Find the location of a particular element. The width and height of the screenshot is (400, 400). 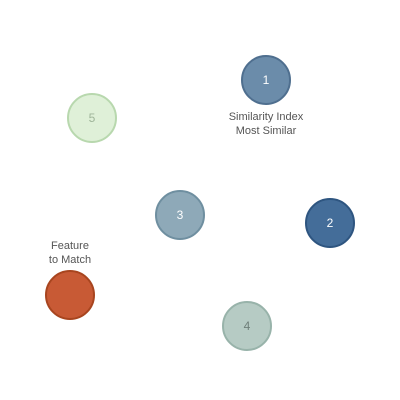

feature-to-match-node is located at coordinates (70, 295).